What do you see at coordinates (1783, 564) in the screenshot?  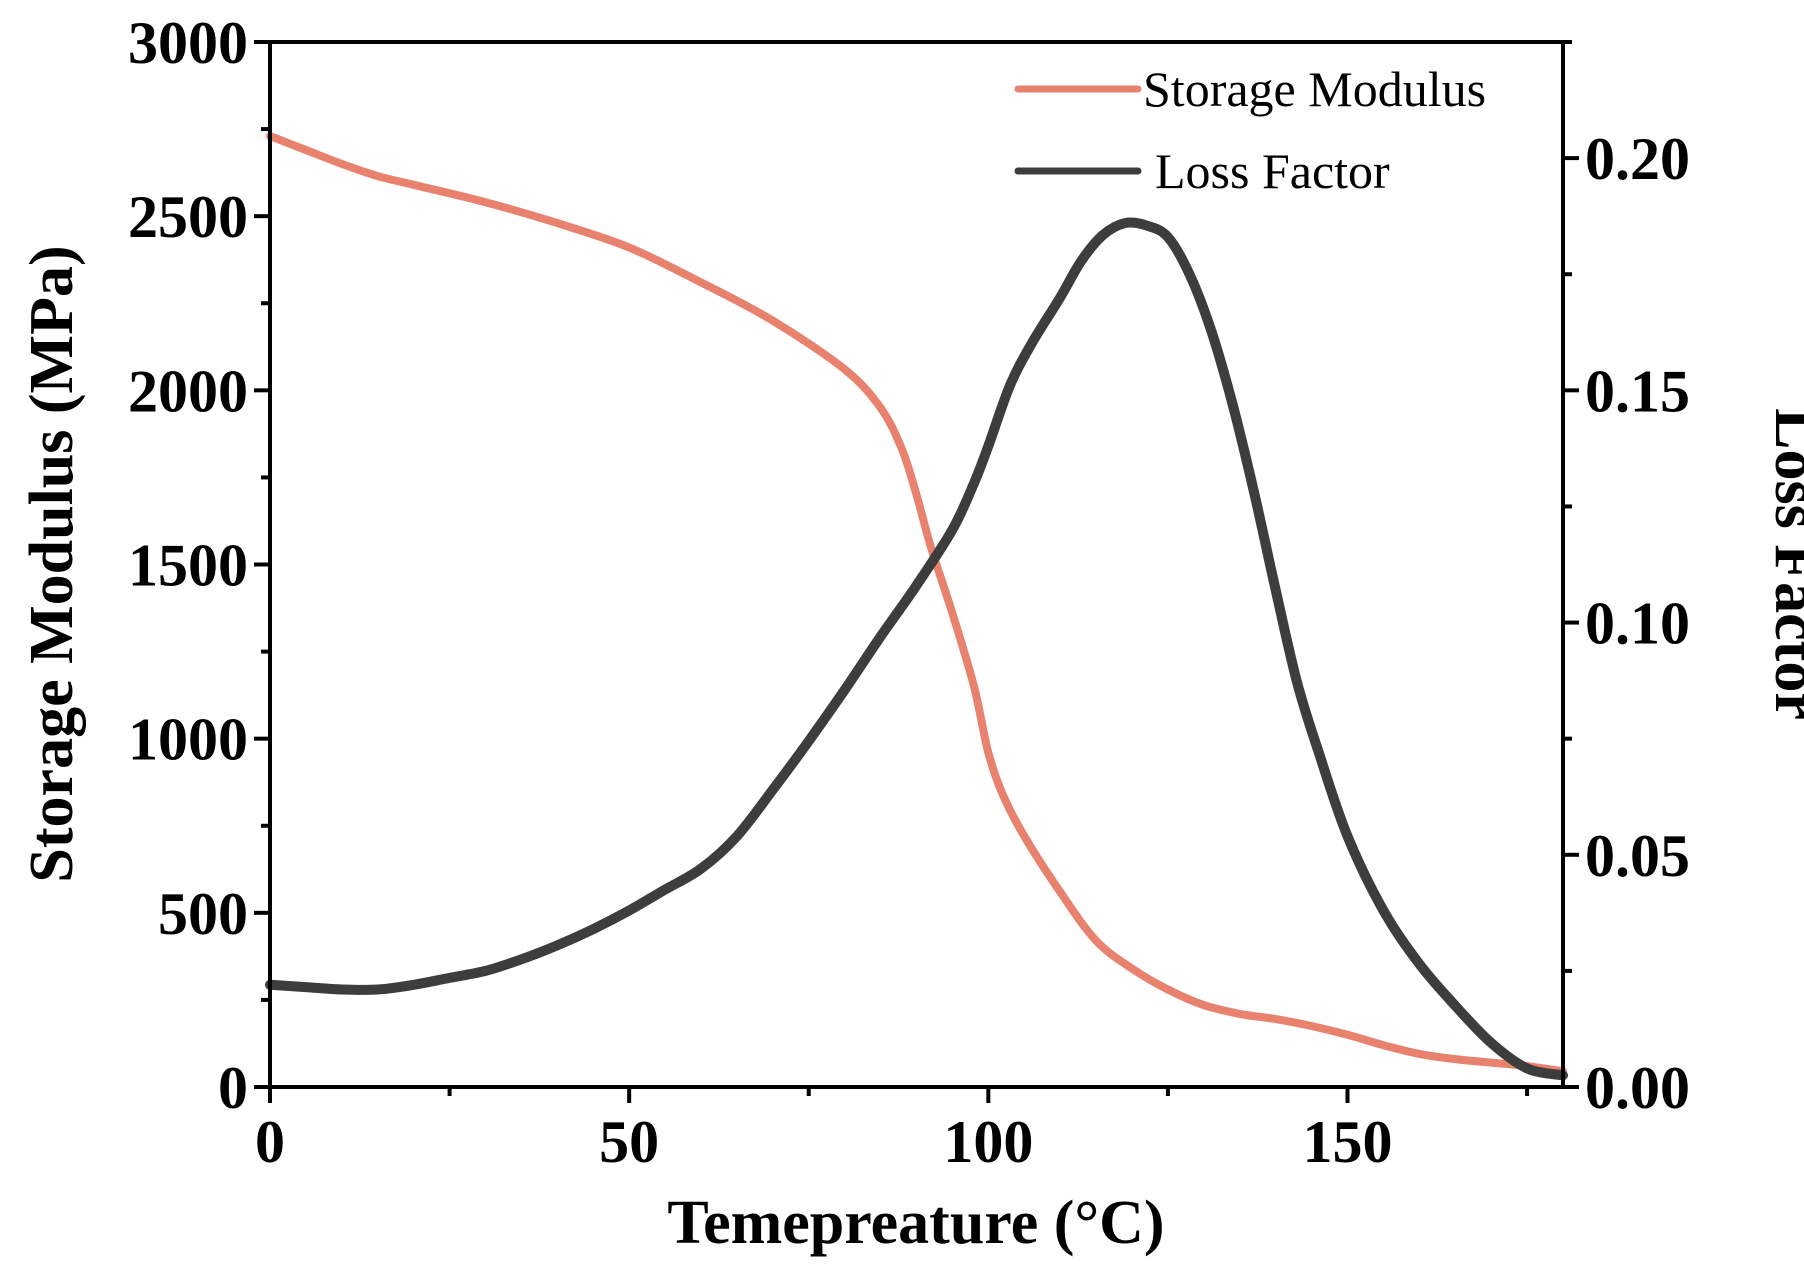 I see `y2-axis-title: Loss Factor` at bounding box center [1783, 564].